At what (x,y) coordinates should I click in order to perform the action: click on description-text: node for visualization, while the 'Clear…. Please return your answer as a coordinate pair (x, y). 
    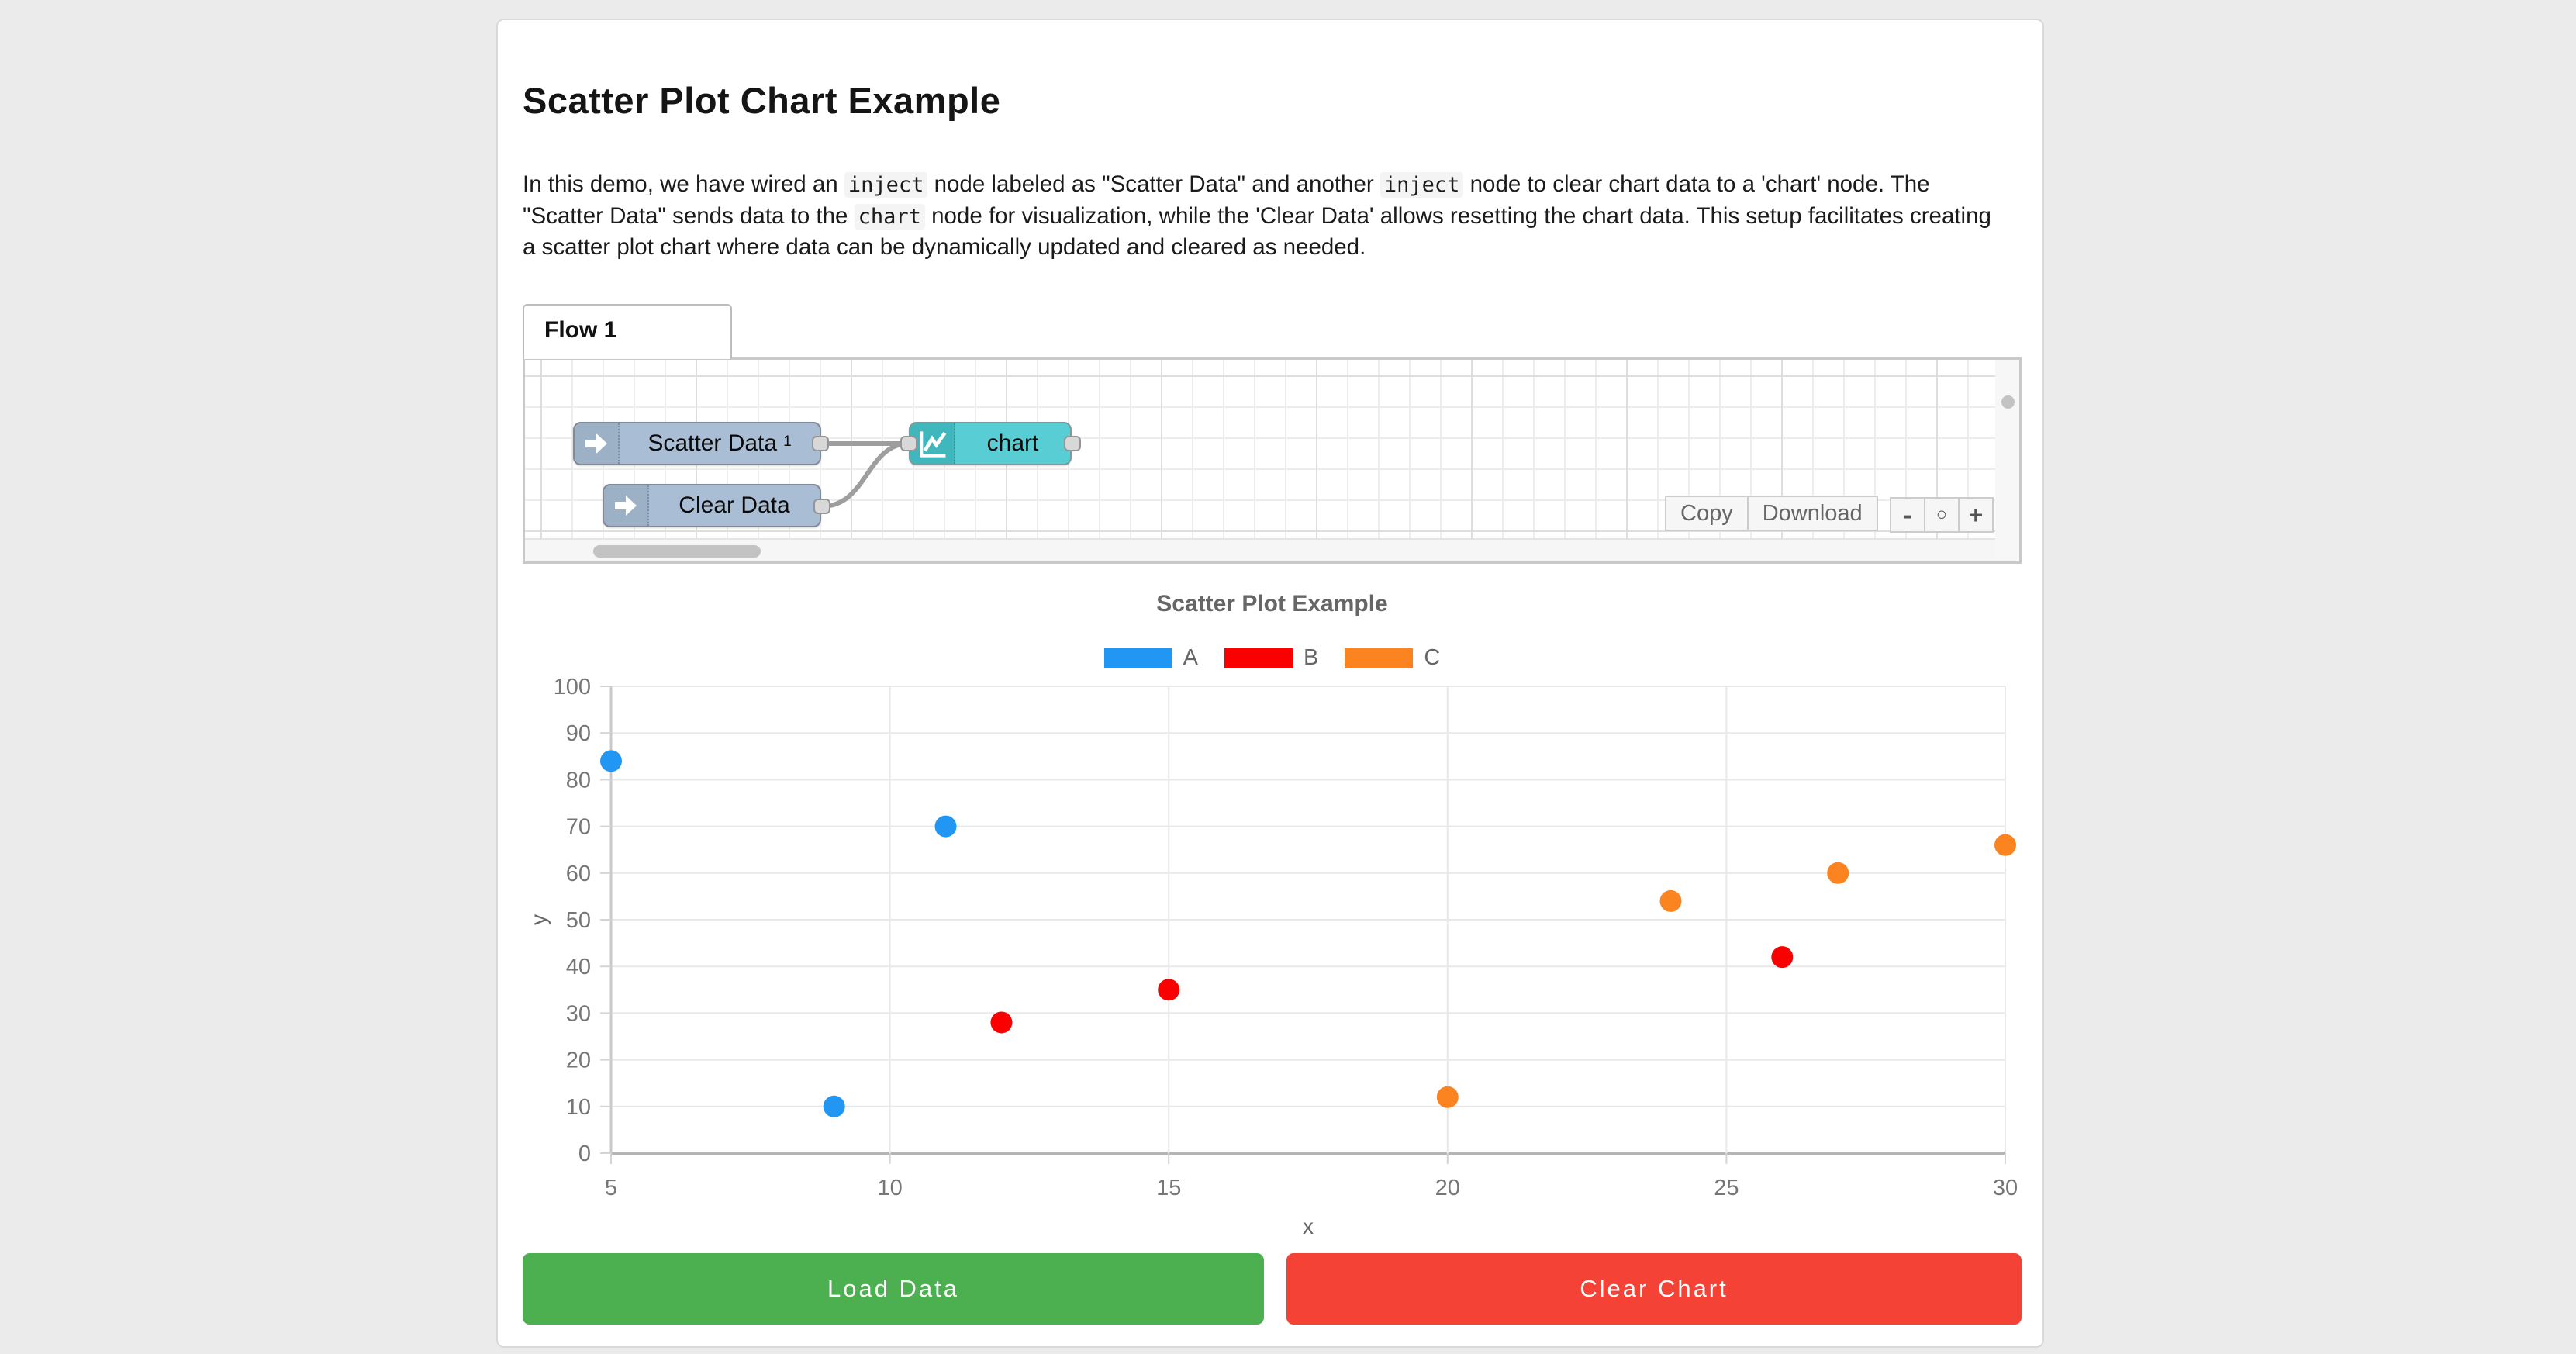
    Looking at the image, I should click on (1257, 232).